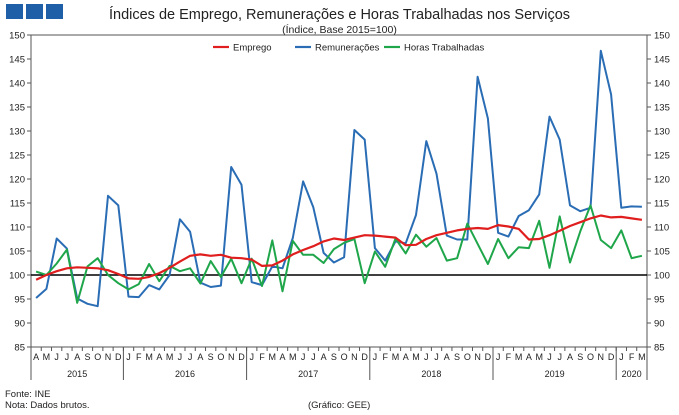  What do you see at coordinates (662, 60) in the screenshot?
I see `y-tick-label-right: 145` at bounding box center [662, 60].